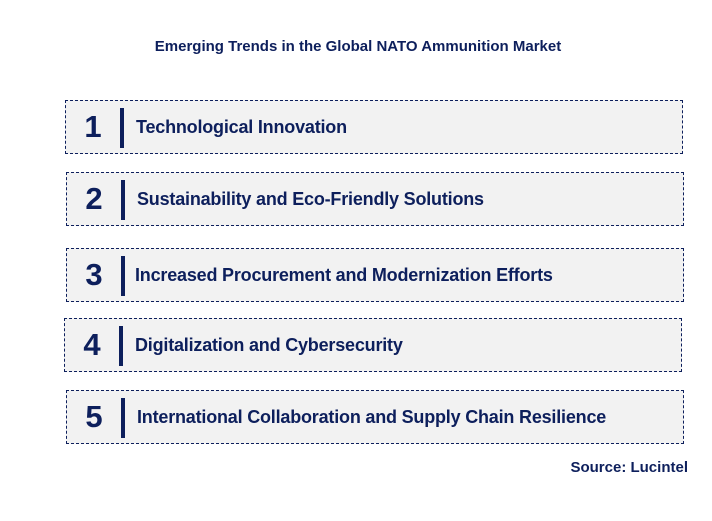 The width and height of the screenshot is (712, 521). Describe the element at coordinates (93, 126) in the screenshot. I see `trend-number: 1` at that location.